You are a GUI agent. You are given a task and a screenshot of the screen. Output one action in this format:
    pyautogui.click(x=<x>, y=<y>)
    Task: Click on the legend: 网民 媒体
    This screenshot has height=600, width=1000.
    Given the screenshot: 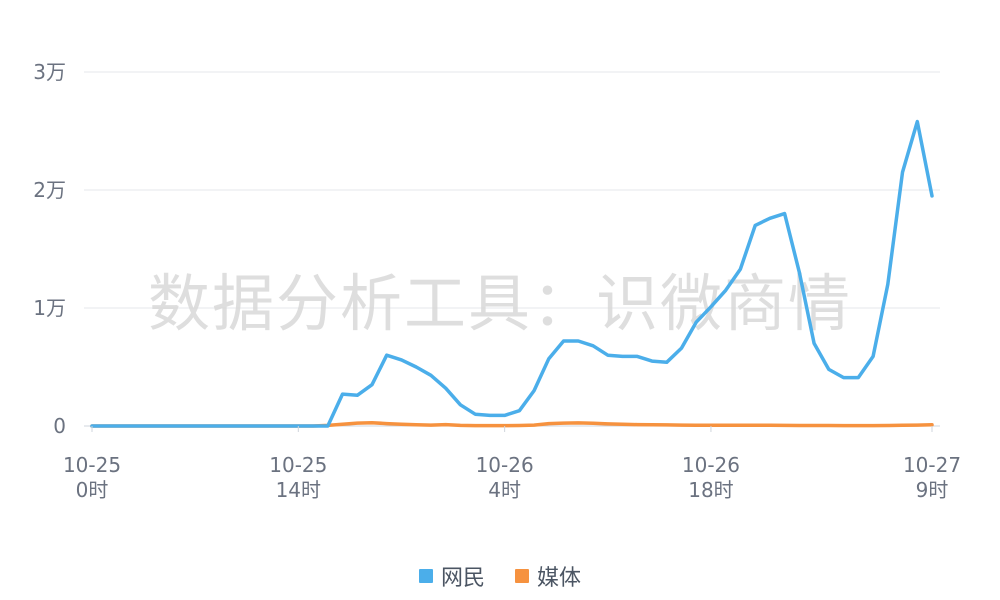 What is the action you would take?
    pyautogui.click(x=500, y=576)
    